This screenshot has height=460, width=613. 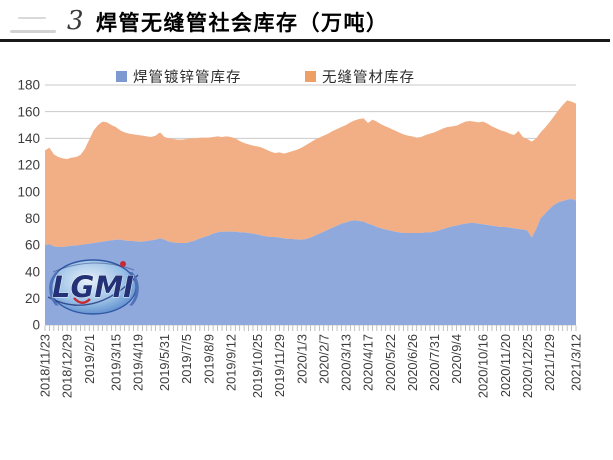 What do you see at coordinates (257, 366) in the screenshot?
I see `x-axis-tick-label: 2019/10/25` at bounding box center [257, 366].